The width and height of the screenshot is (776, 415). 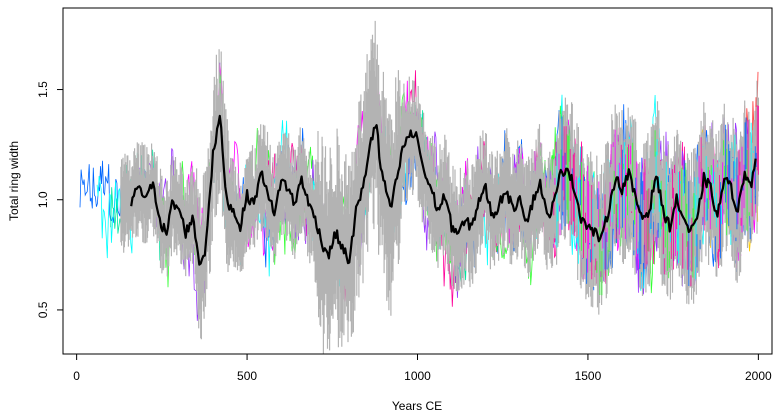 I want to click on x-axis: 0 500 1000 1500 2000, so click(x=422, y=368).